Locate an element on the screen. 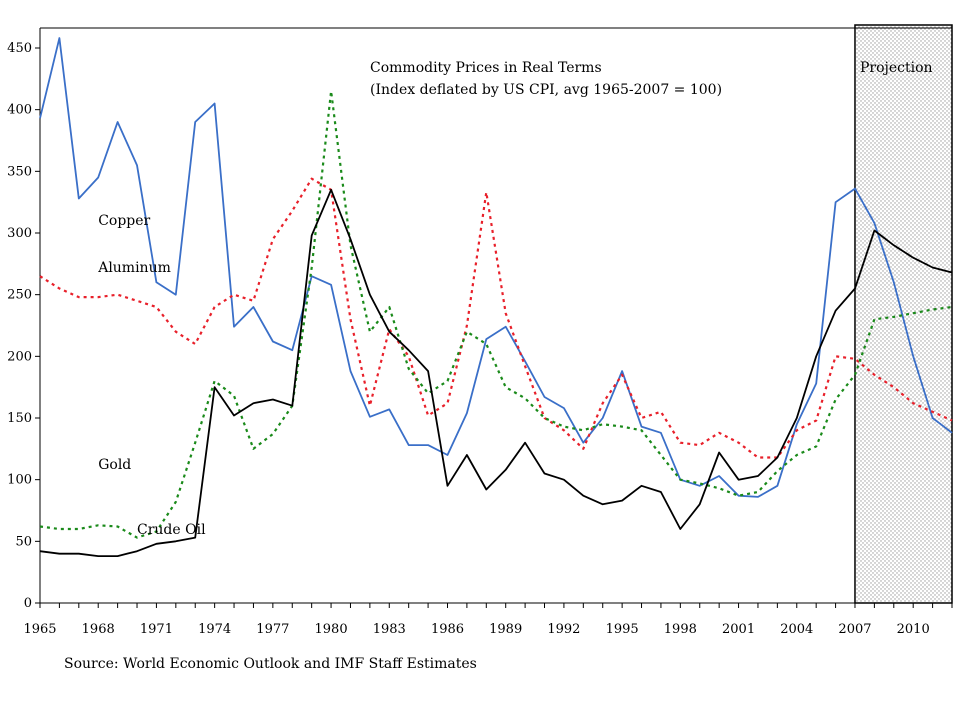 This screenshot has height=720, width=960. x-tick-label: 1983 is located at coordinates (389, 629).